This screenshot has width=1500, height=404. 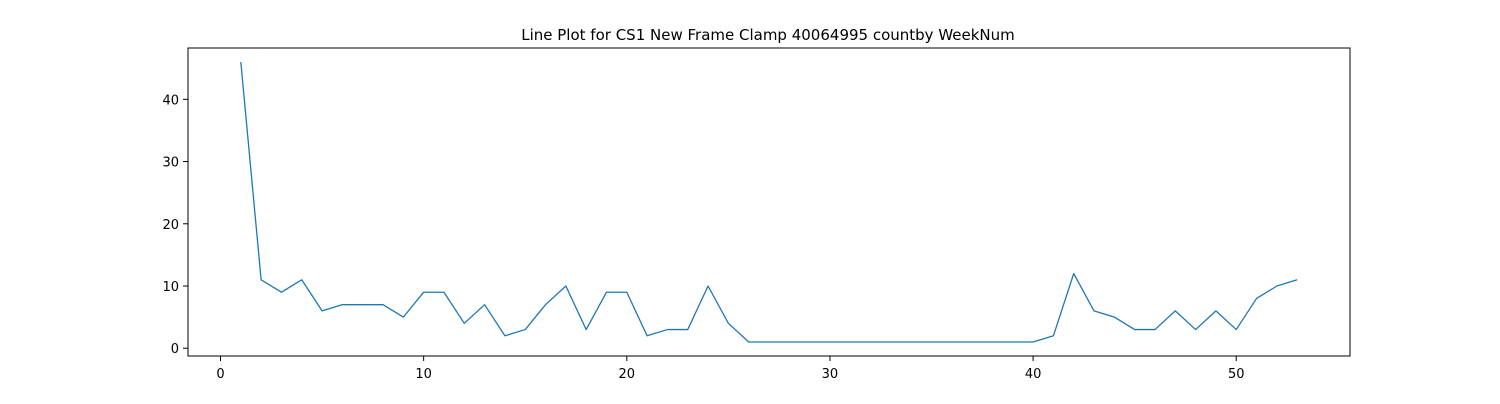 I want to click on y-tick-label: 20, so click(x=170, y=225).